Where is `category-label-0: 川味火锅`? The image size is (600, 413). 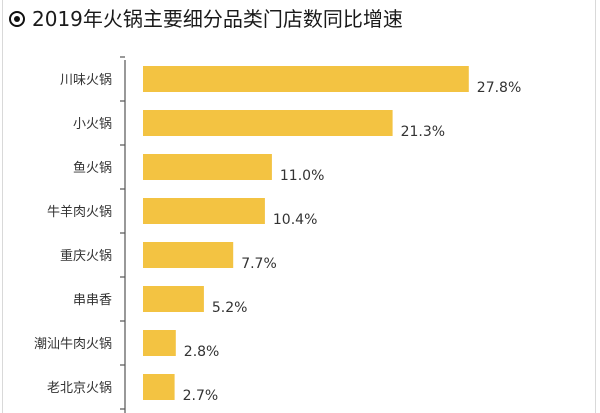
category-label-0: 川味火锅 is located at coordinates (86, 80).